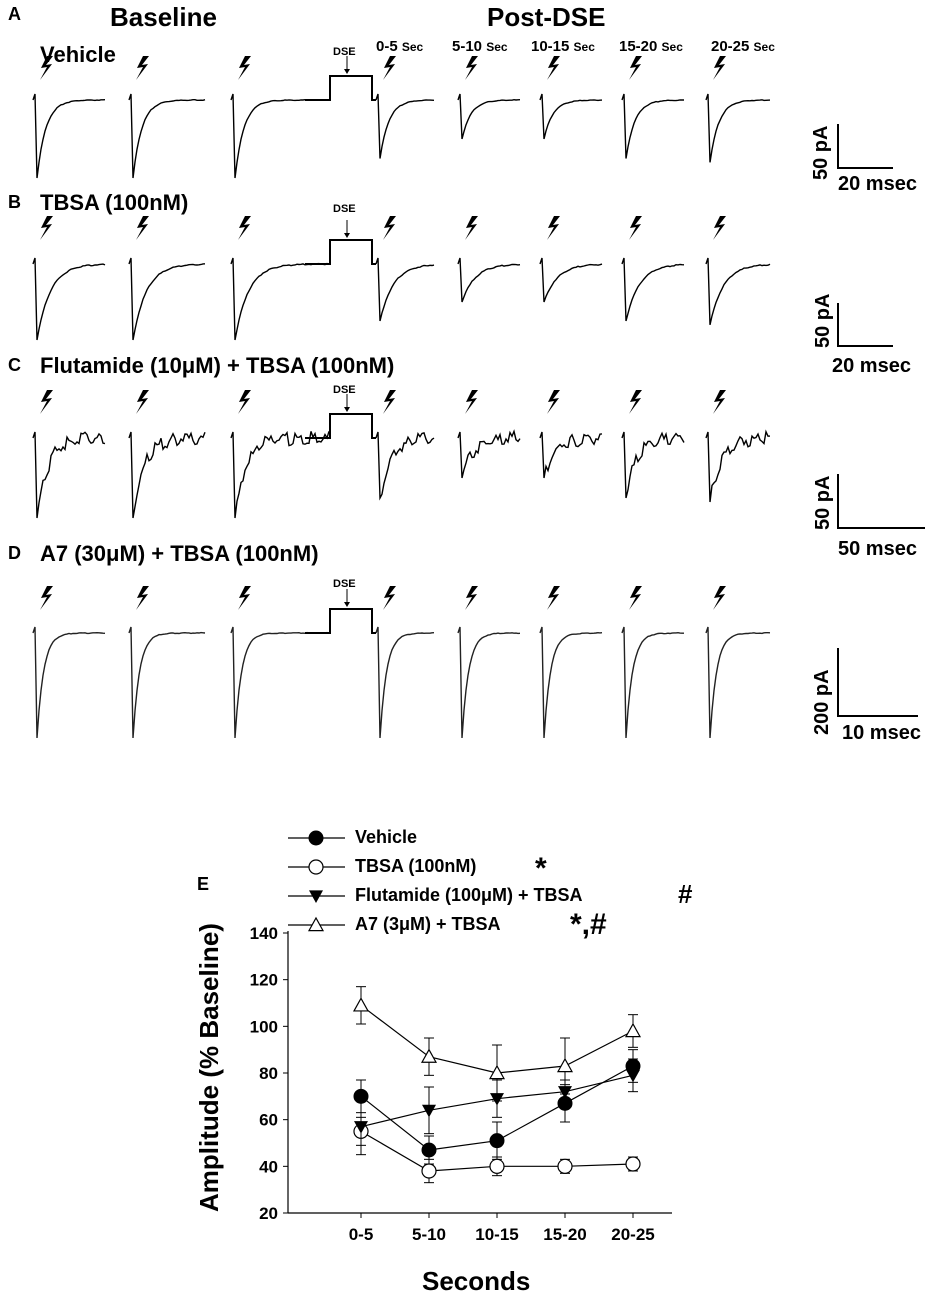 This screenshot has height=1300, width=951. What do you see at coordinates (264, 1026) in the screenshot?
I see `y-tick-label: 100` at bounding box center [264, 1026].